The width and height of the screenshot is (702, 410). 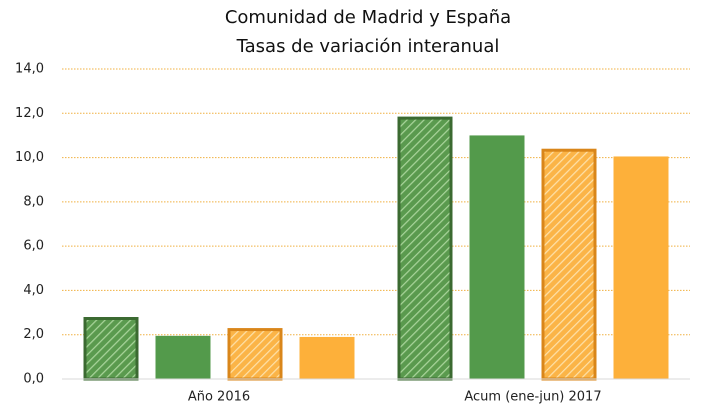 I want to click on subtitle: Tasas de variación interanual, so click(x=368, y=46).